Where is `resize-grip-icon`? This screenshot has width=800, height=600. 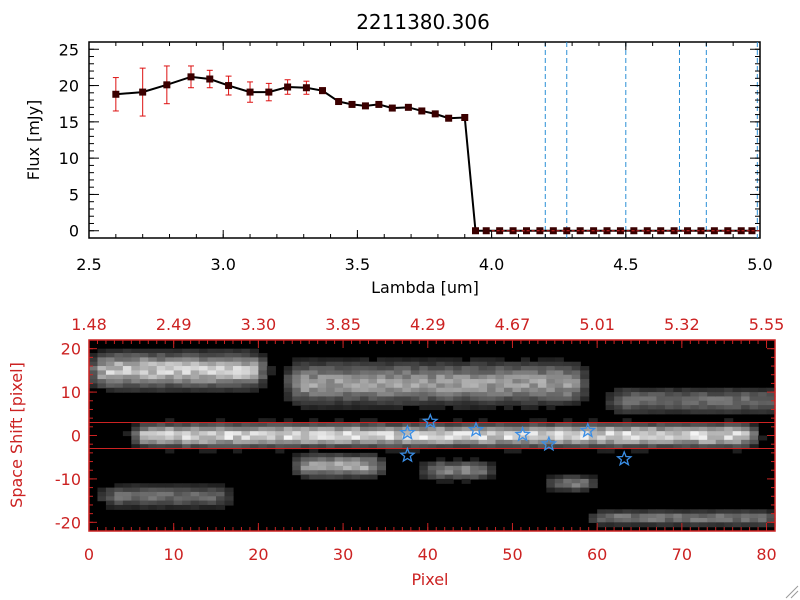 resize-grip-icon is located at coordinates (792, 592).